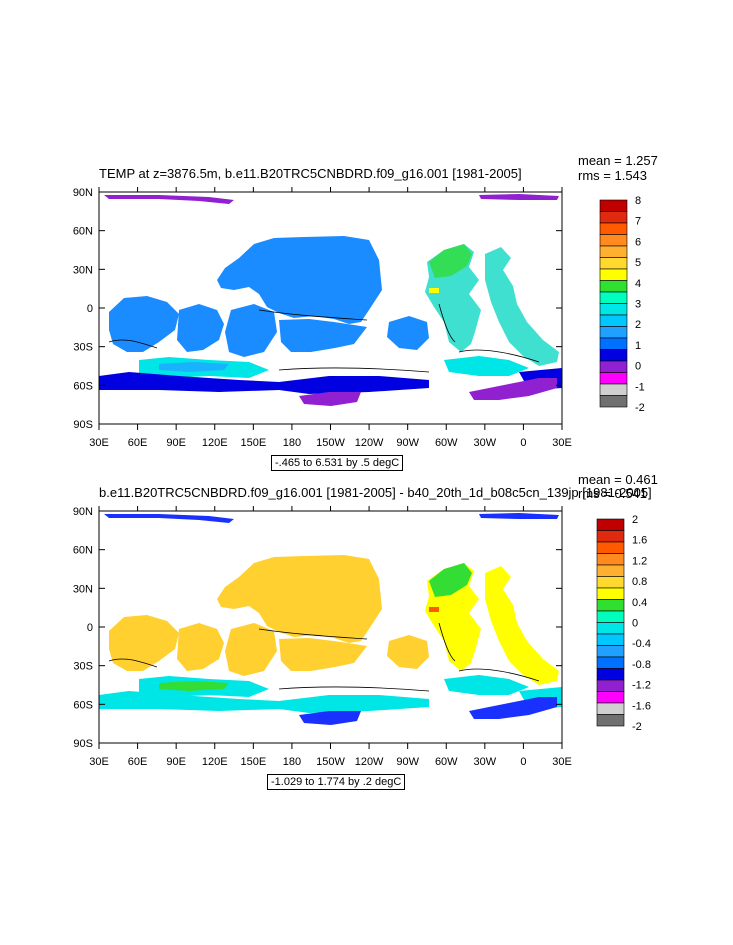  I want to click on panel-2-mean: mean = 0.461, so click(618, 479).